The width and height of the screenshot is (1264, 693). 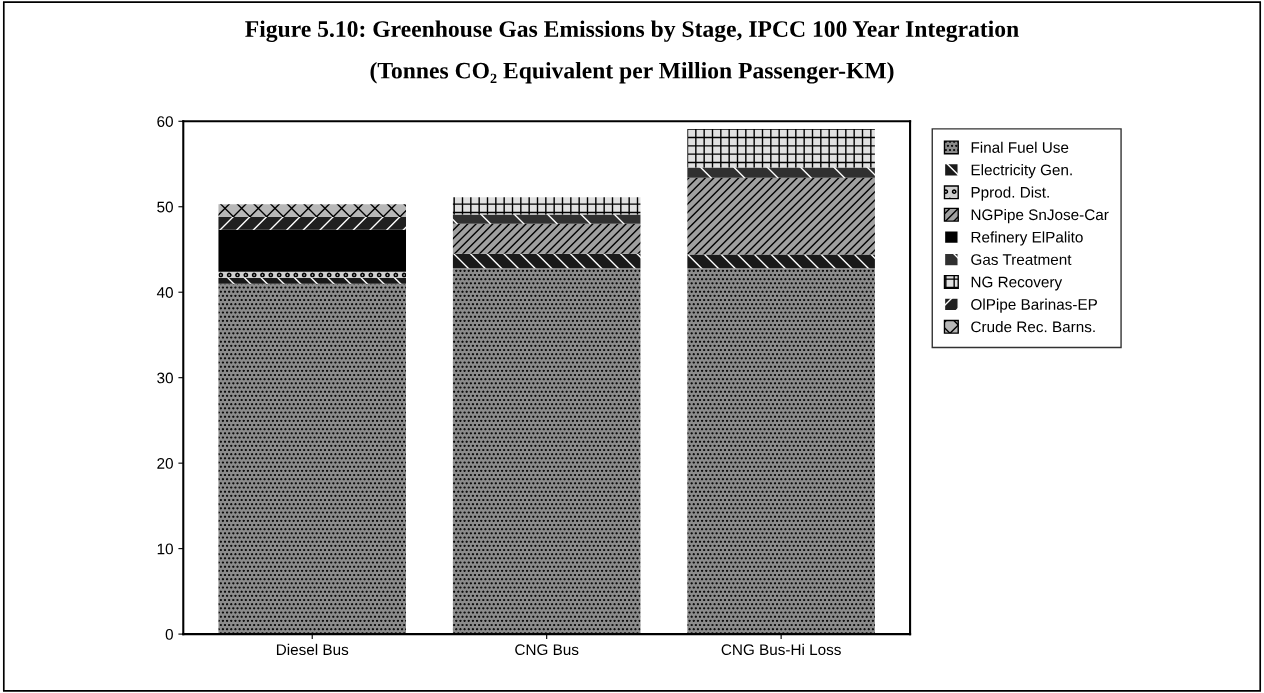 What do you see at coordinates (1034, 305) in the screenshot?
I see `legend-label: OlPipe Barinas-EP` at bounding box center [1034, 305].